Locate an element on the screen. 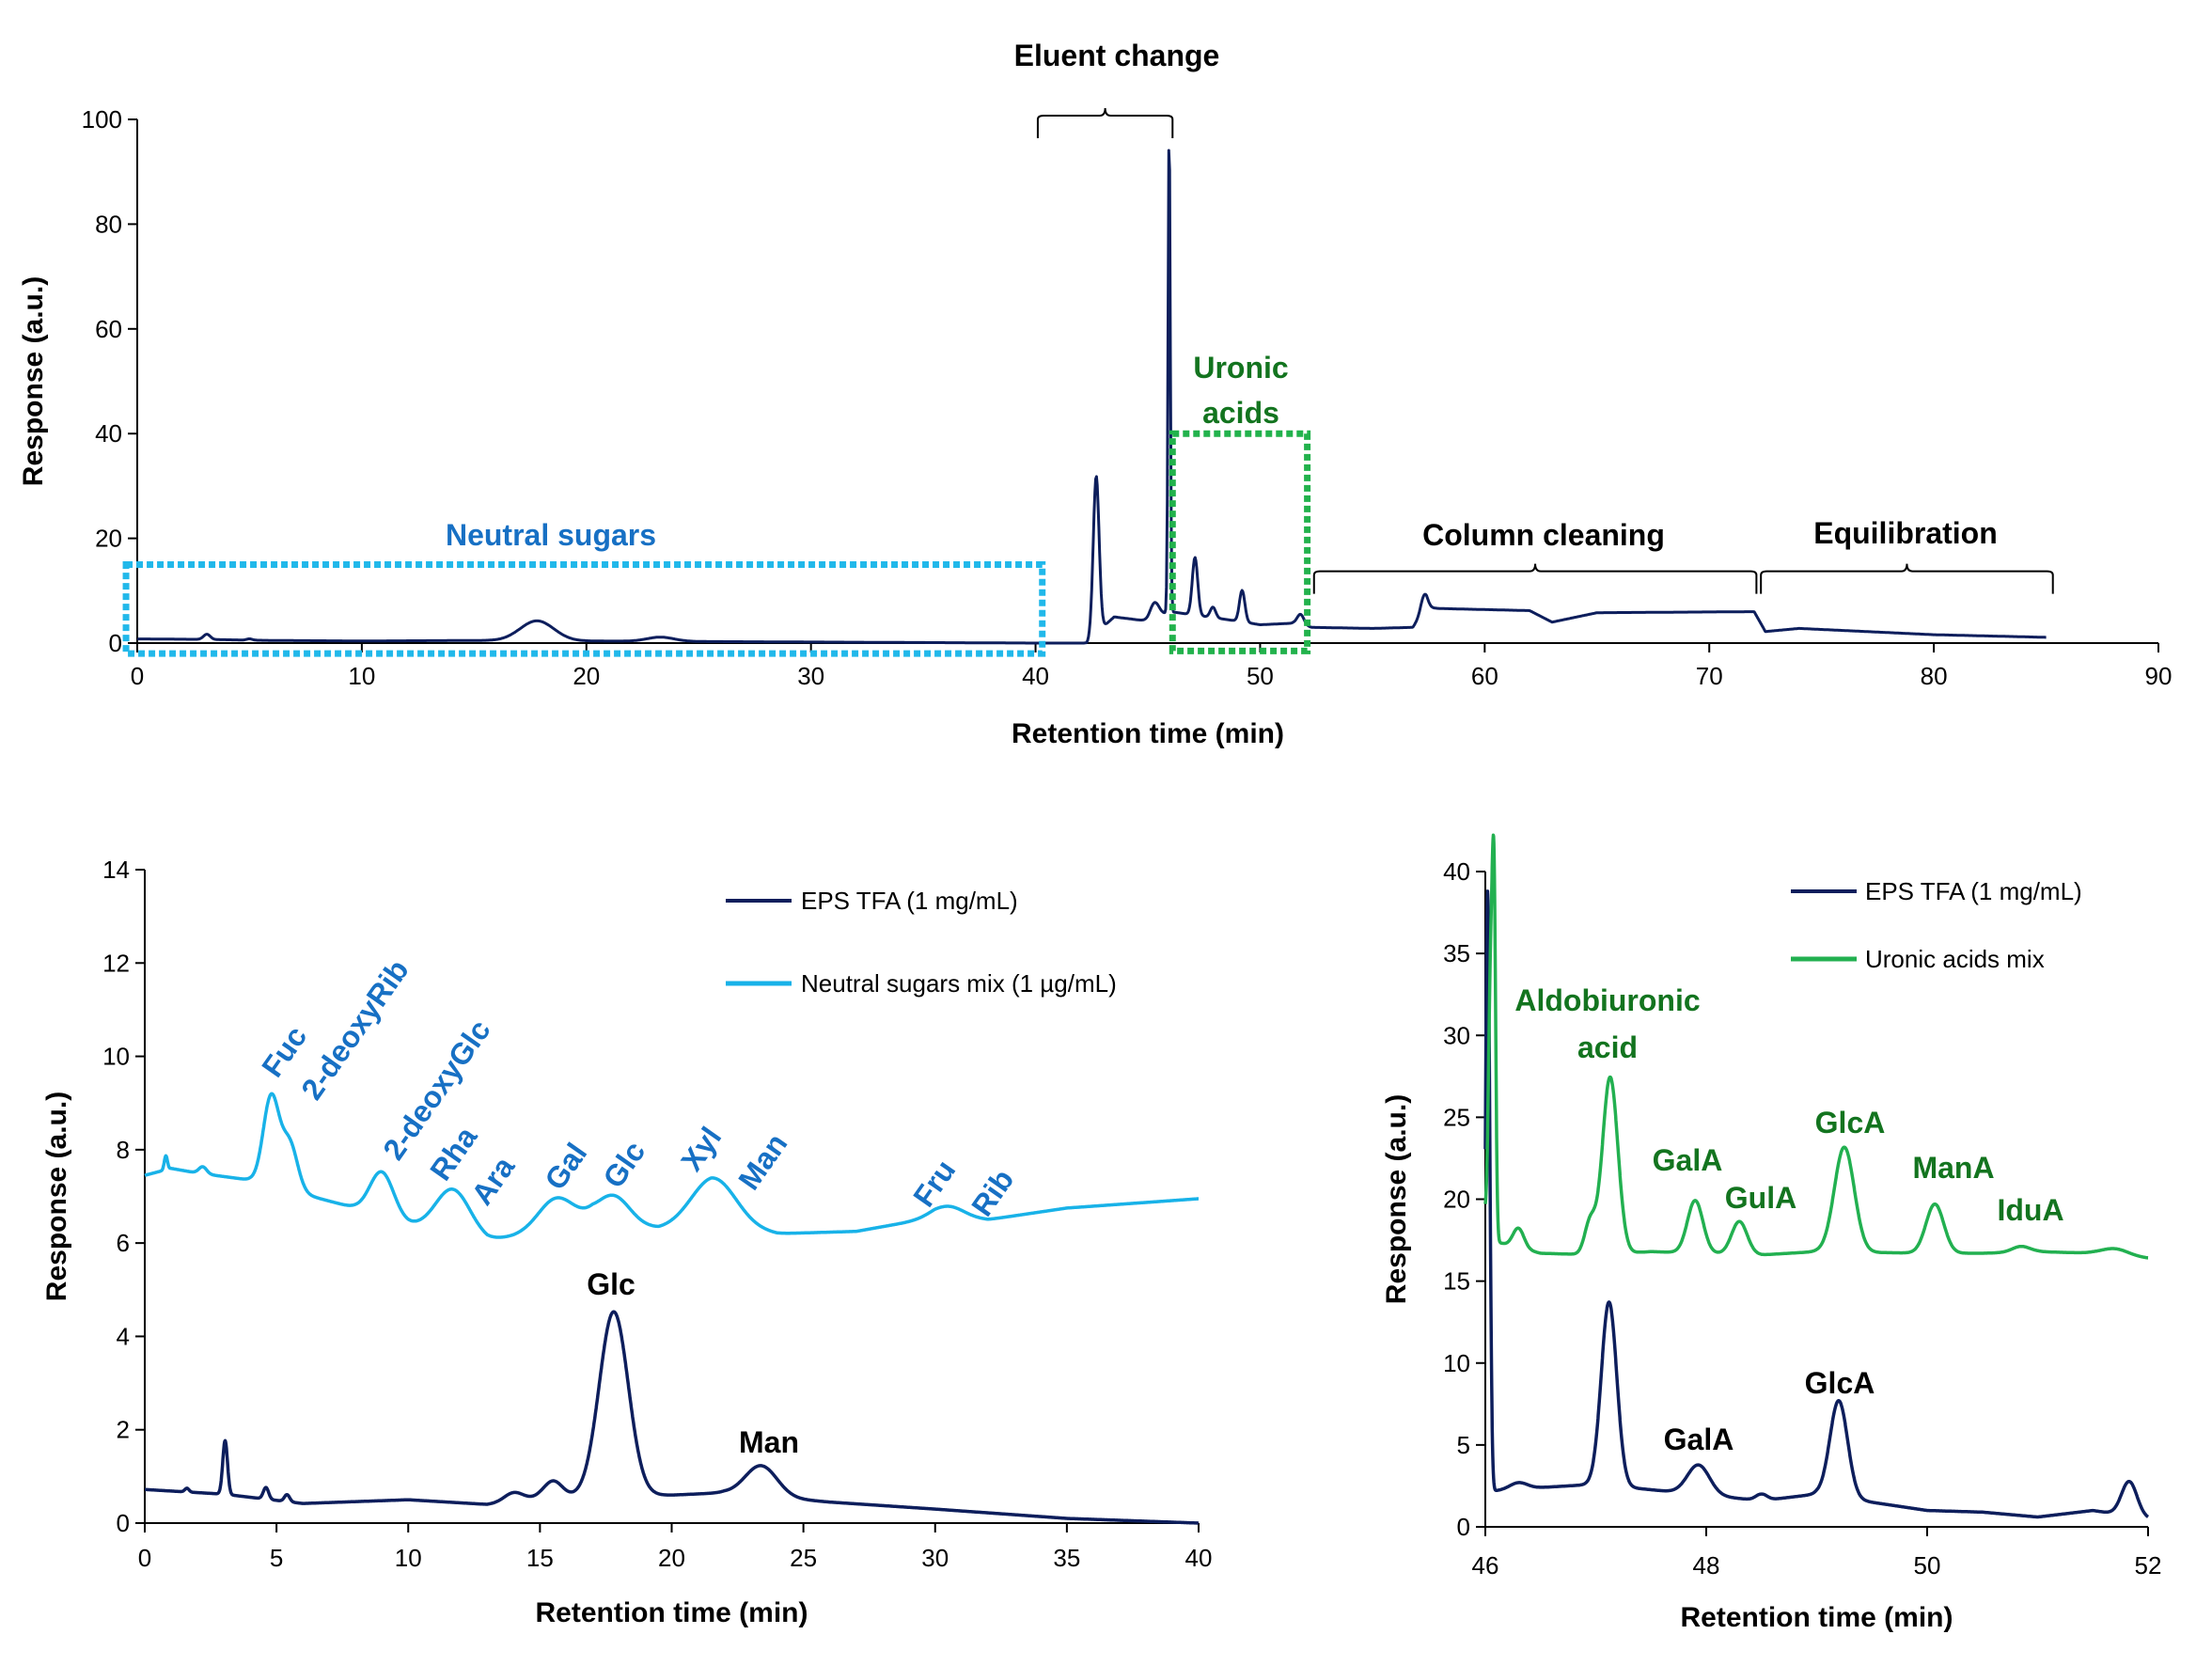  label-aldobiuronic: Aldobiuronic is located at coordinates (1607, 1000).